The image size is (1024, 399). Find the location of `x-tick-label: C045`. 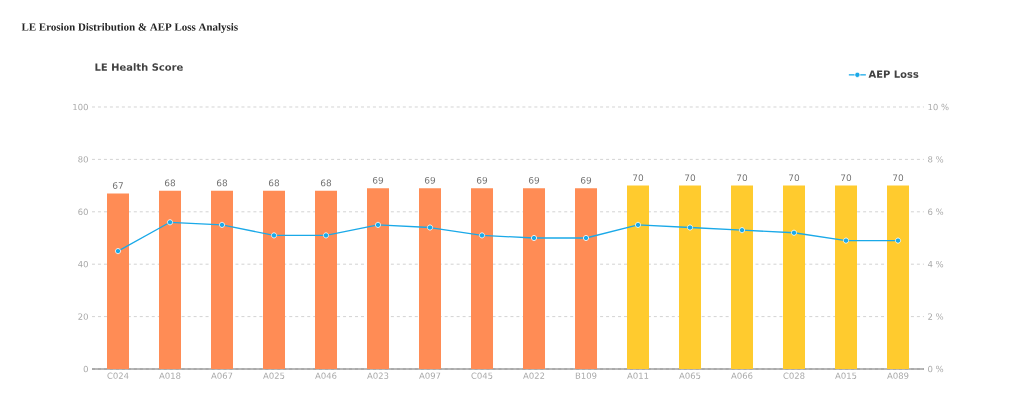

x-tick-label: C045 is located at coordinates (482, 375).